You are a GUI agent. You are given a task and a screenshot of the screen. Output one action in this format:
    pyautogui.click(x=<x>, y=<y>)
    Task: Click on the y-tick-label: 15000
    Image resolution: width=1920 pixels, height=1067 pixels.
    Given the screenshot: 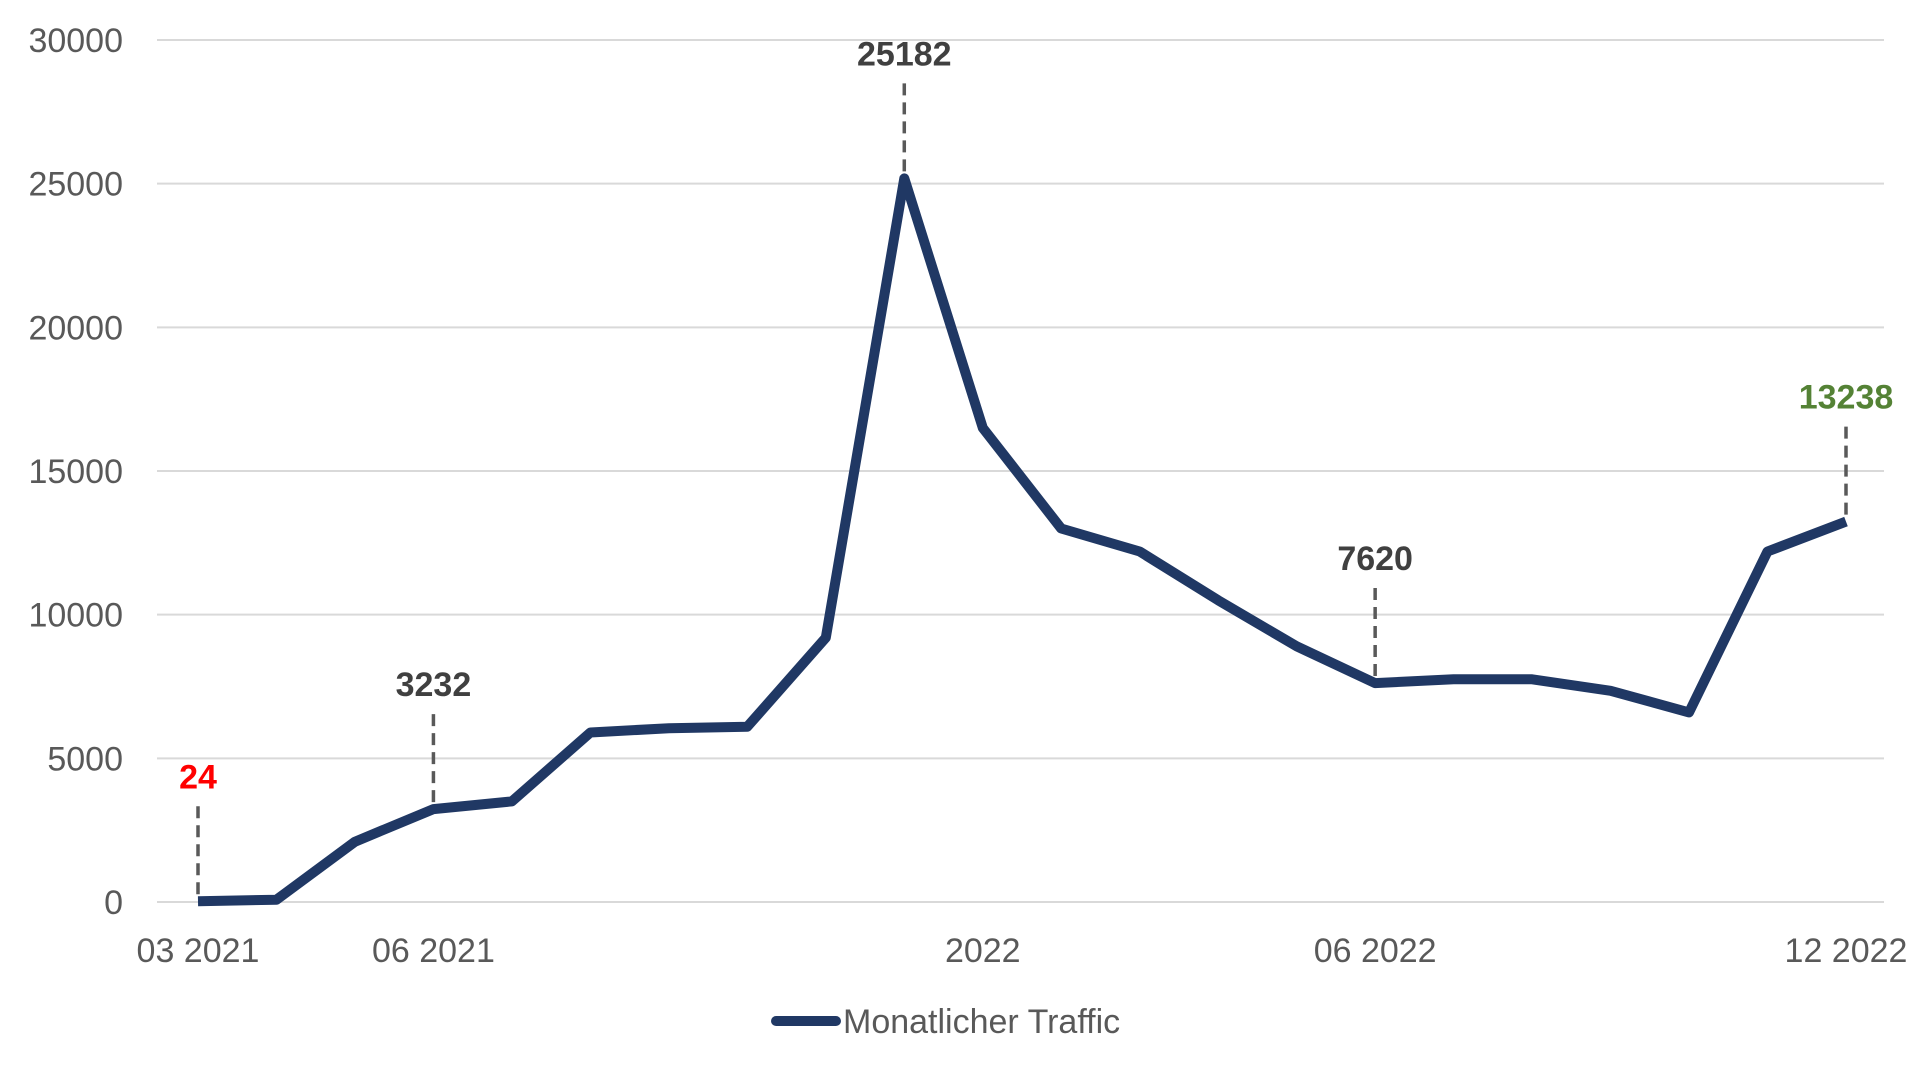 What is the action you would take?
    pyautogui.click(x=75, y=472)
    